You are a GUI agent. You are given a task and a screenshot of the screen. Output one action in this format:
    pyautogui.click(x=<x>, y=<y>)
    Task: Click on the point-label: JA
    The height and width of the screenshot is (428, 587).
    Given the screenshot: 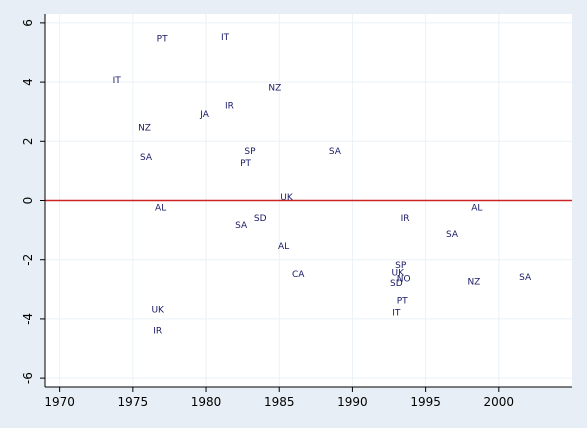 What is the action you would take?
    pyautogui.click(x=204, y=115)
    